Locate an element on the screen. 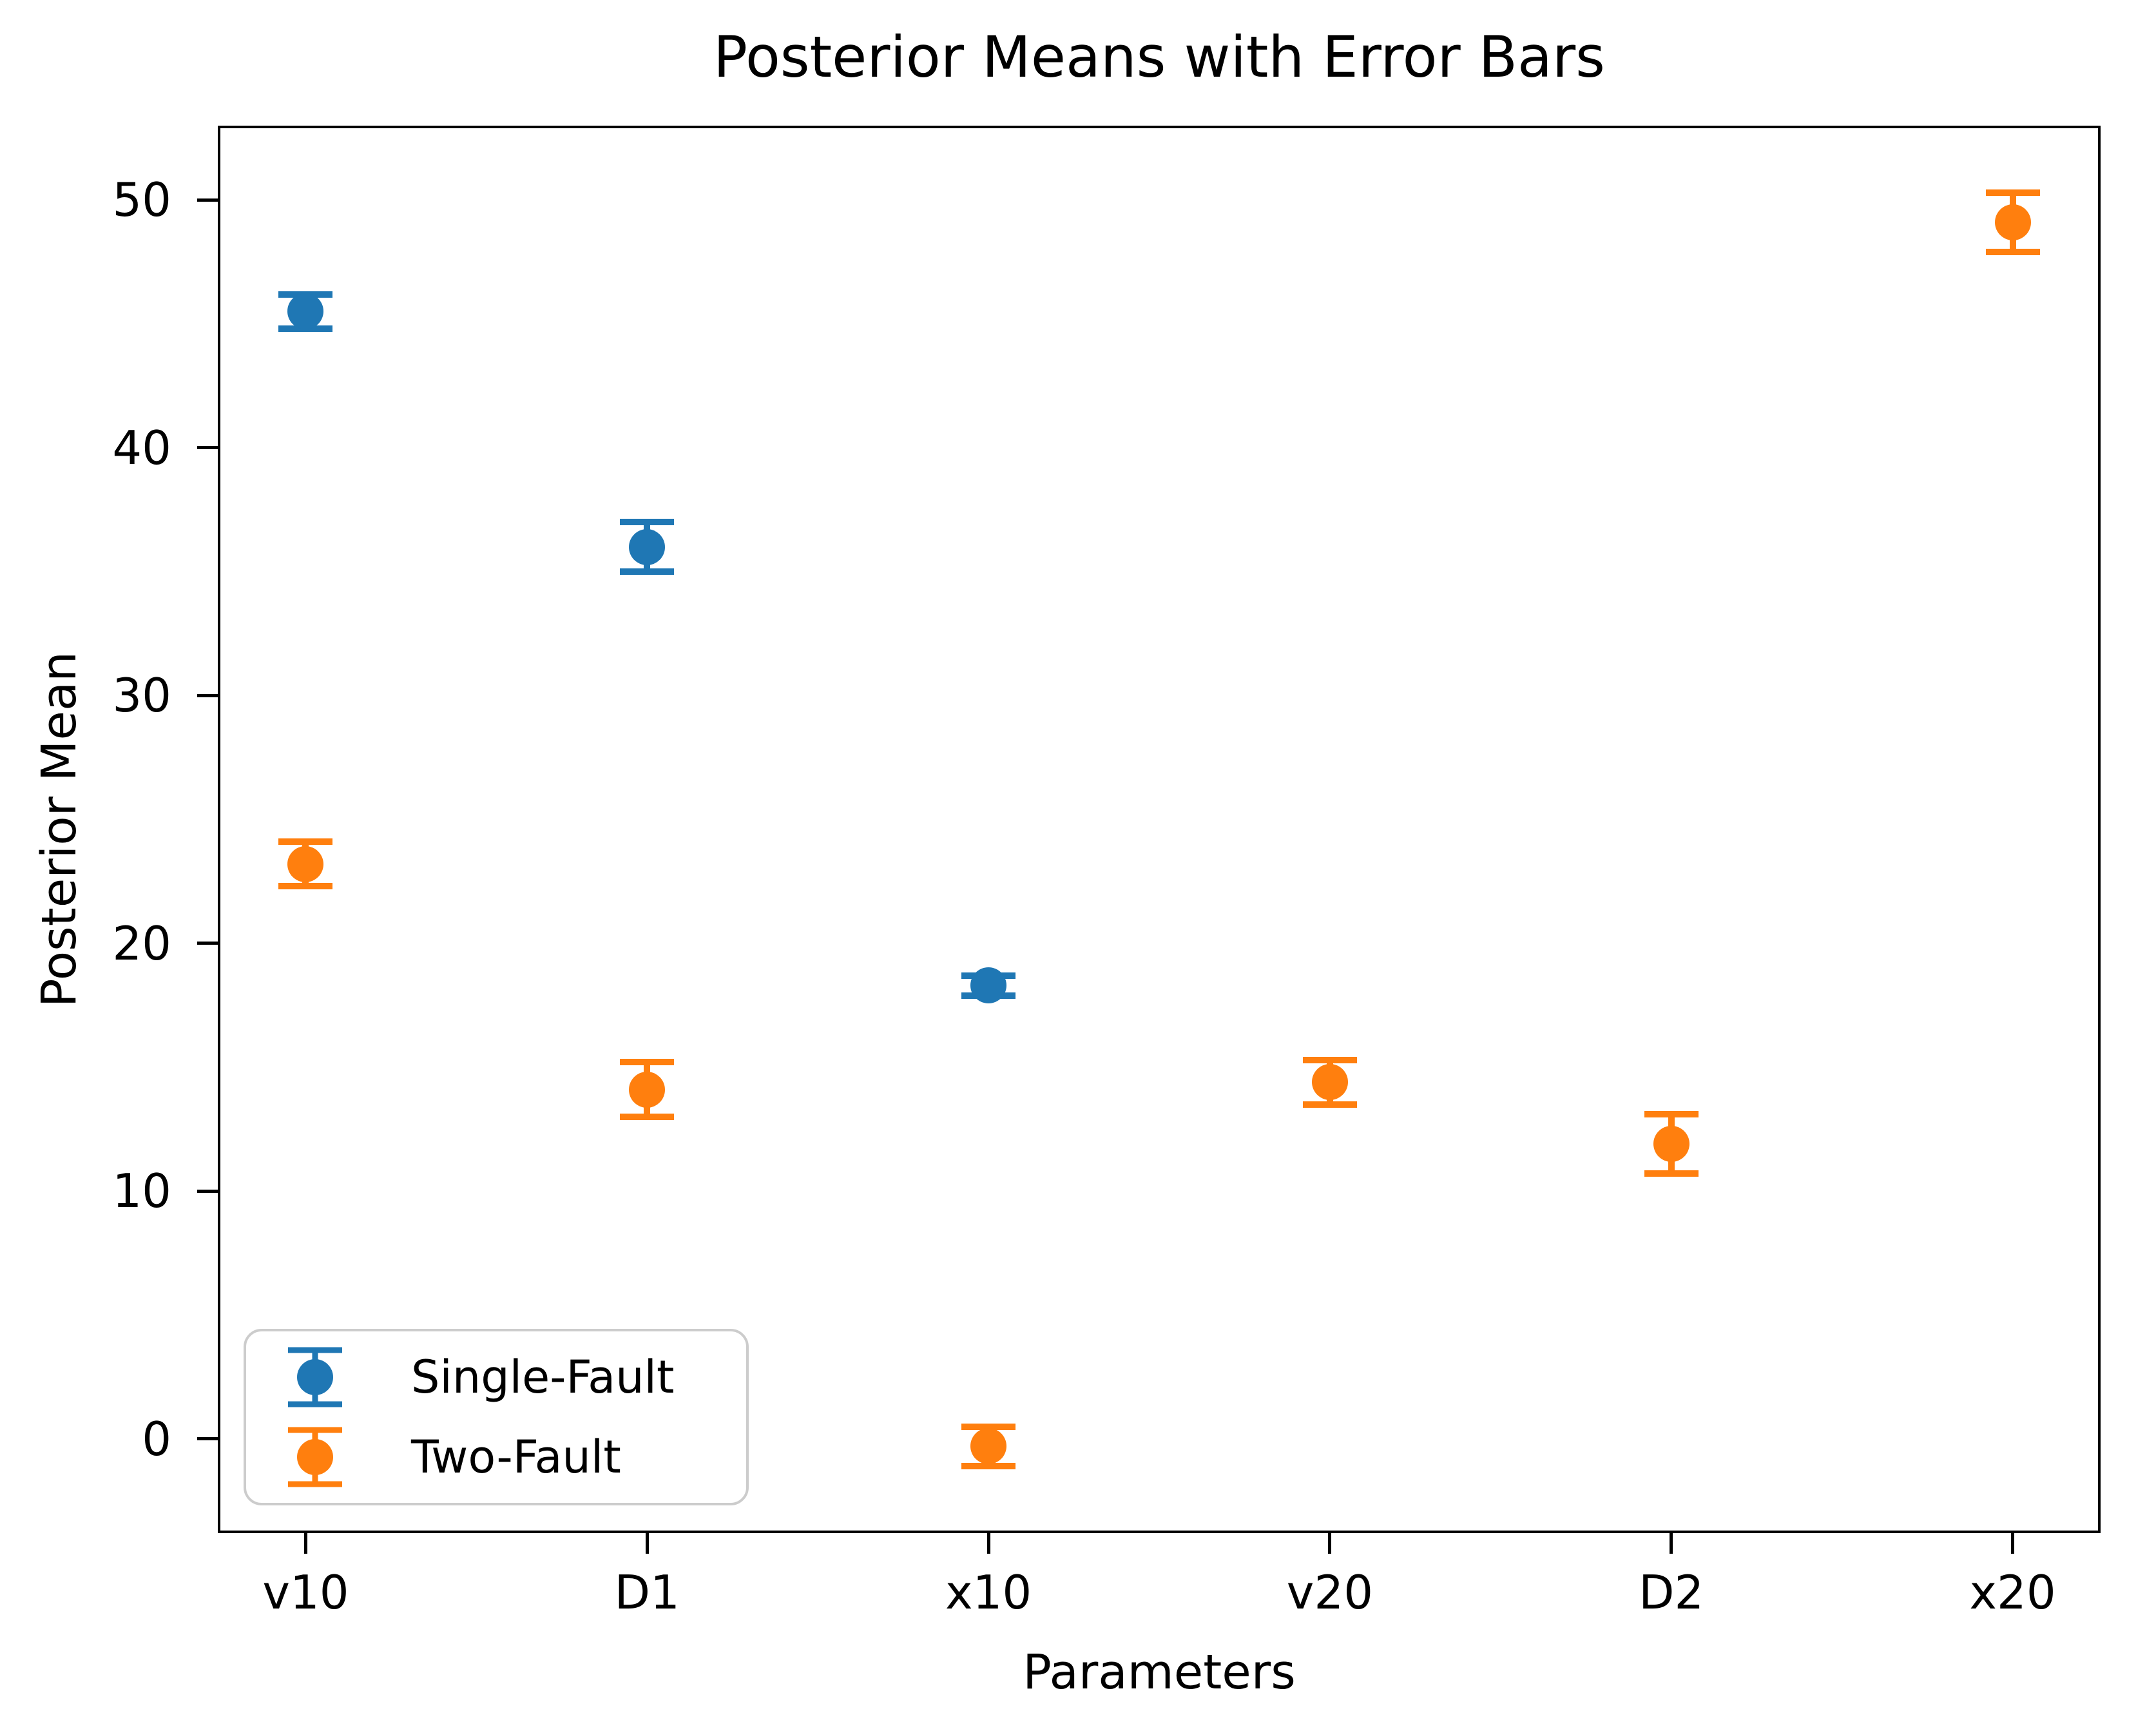 Image resolution: width=2156 pixels, height=1720 pixels. data-point-Two-Fault-v10 is located at coordinates (305, 864).